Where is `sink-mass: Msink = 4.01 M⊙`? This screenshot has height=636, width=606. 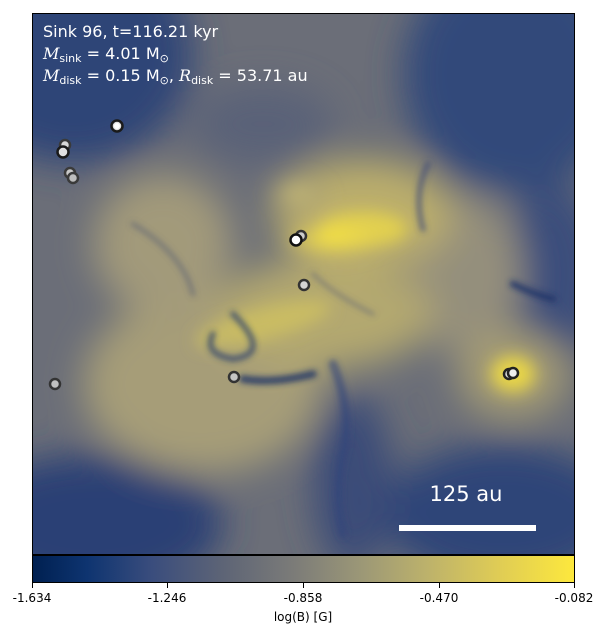 sink-mass: Msink = 4.01 M⊙ is located at coordinates (106, 54).